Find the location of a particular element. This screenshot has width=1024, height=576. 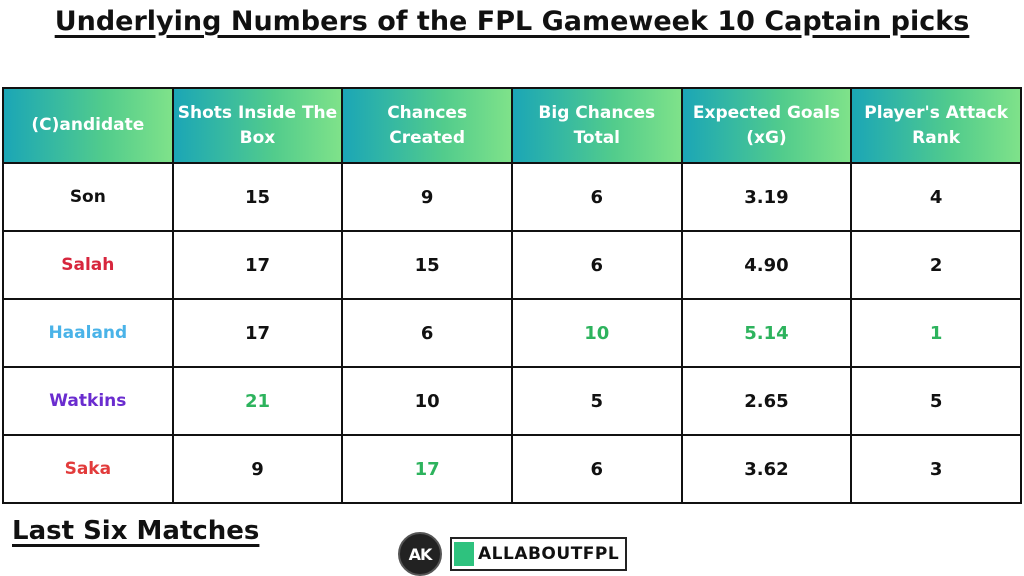

stat-cell: 2.65 is located at coordinates (766, 401).